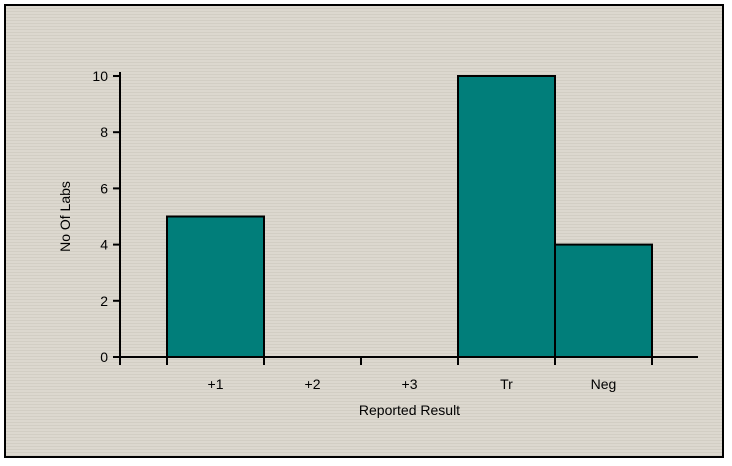 The image size is (732, 466). Describe the element at coordinates (409, 410) in the screenshot. I see `x-axis-label: Reported Result` at that location.